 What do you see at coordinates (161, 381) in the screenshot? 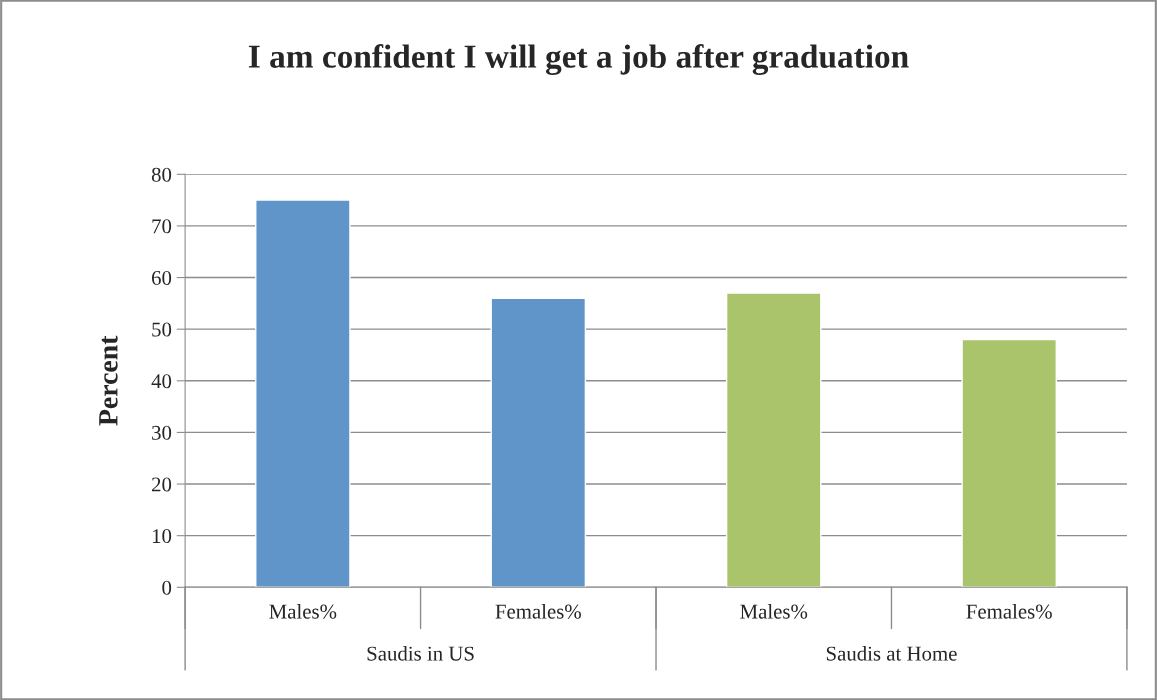
I see `y-tick-label: 40` at bounding box center [161, 381].